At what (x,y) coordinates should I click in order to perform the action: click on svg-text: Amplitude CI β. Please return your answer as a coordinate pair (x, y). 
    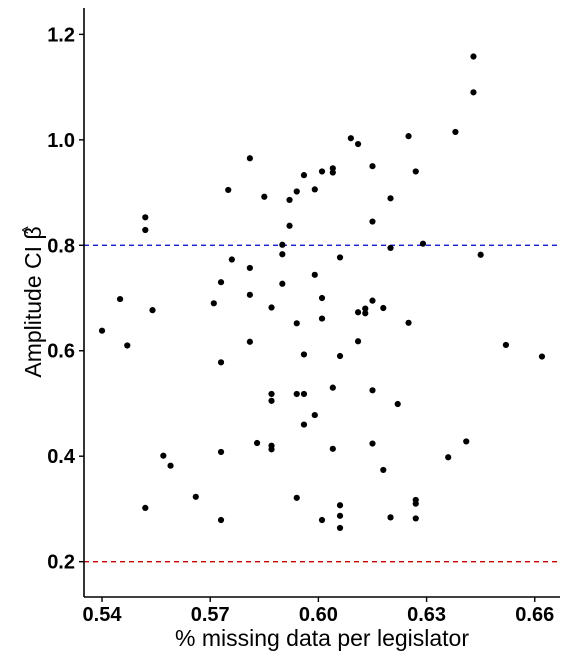
    Looking at the image, I should click on (33, 301).